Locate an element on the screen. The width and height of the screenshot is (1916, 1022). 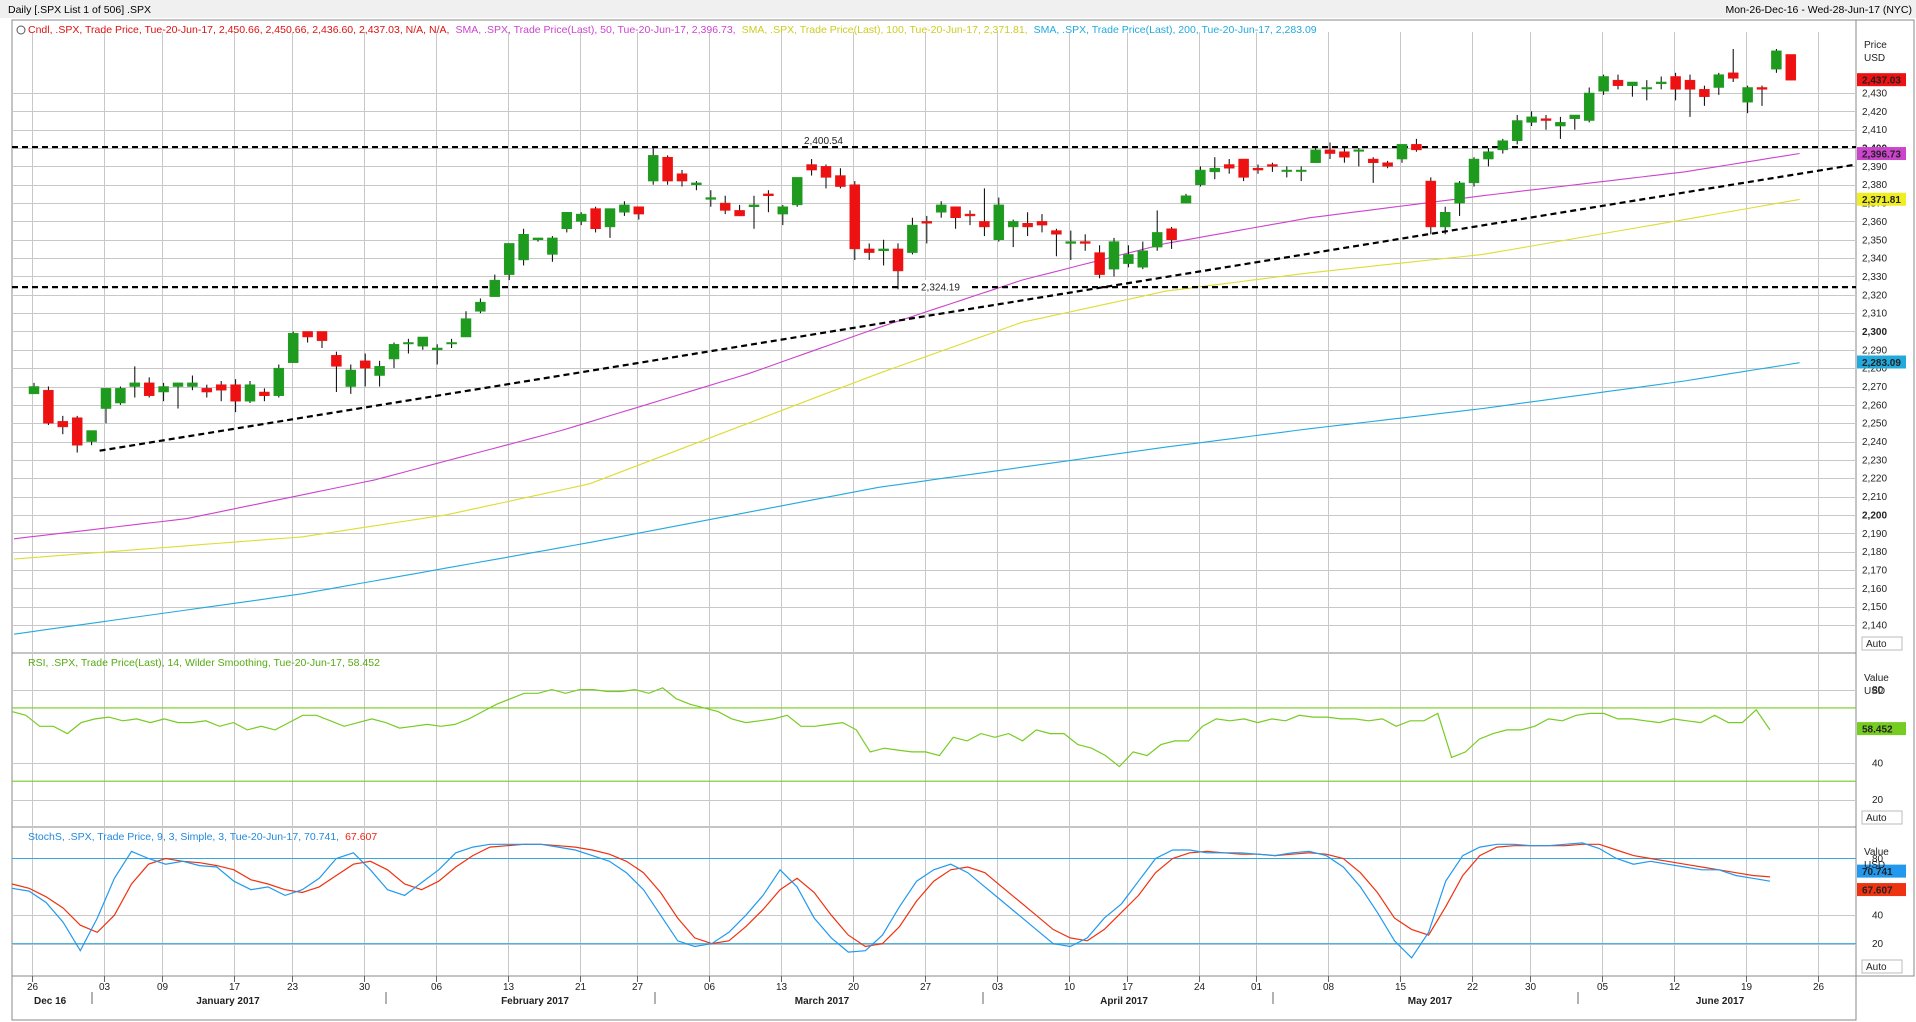
price-tick-label: 2,270 is located at coordinates (1874, 387).